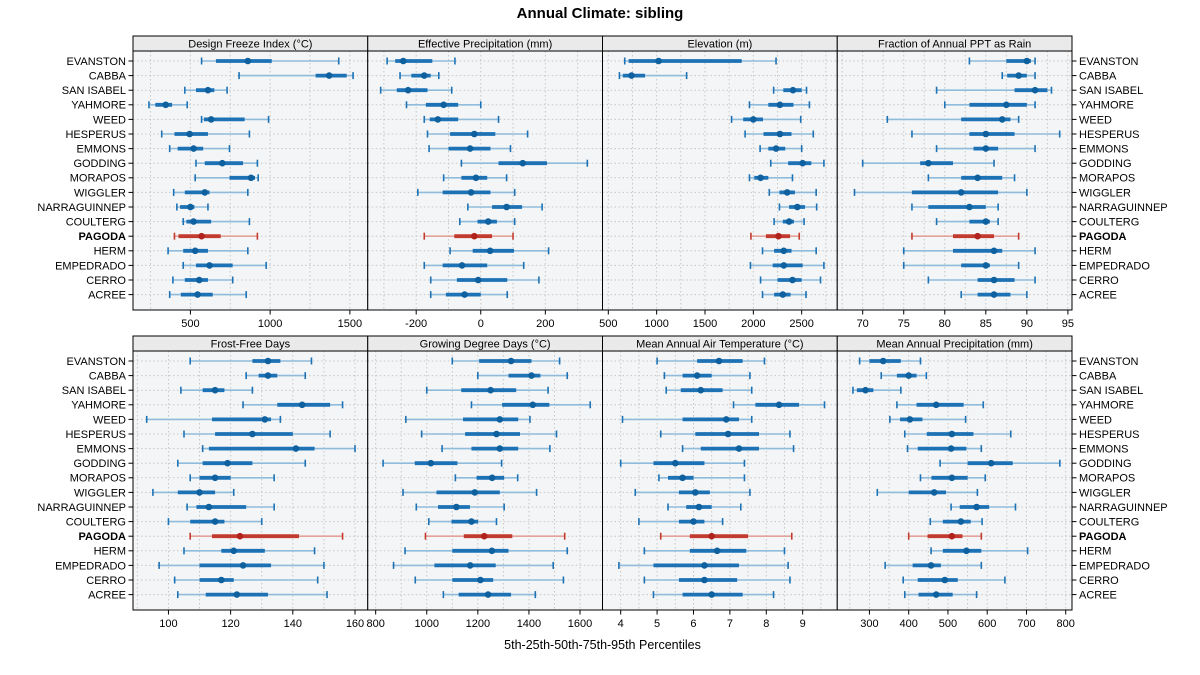 The width and height of the screenshot is (1200, 675). Describe the element at coordinates (485, 345) in the screenshot. I see `panel-strip-title: Growing Degree Days (°C)` at that location.